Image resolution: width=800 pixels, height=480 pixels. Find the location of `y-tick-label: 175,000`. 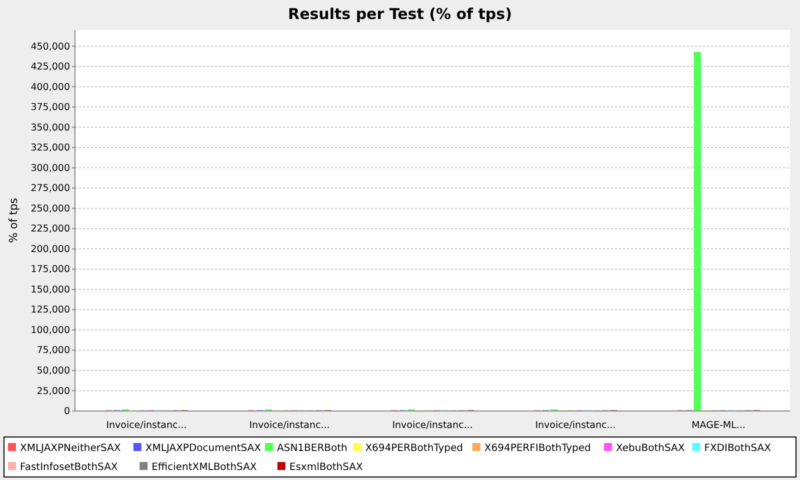

y-tick-label: 175,000 is located at coordinates (50, 270).